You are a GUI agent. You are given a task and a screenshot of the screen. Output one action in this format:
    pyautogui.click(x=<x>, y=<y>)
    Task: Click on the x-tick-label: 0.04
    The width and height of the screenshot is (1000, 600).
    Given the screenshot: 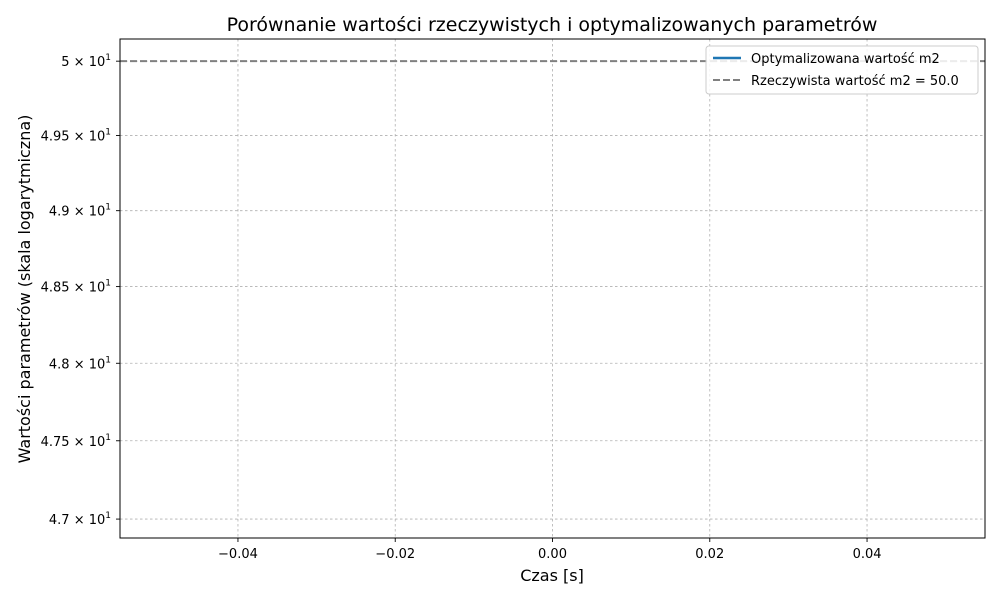 What is the action you would take?
    pyautogui.click(x=867, y=554)
    